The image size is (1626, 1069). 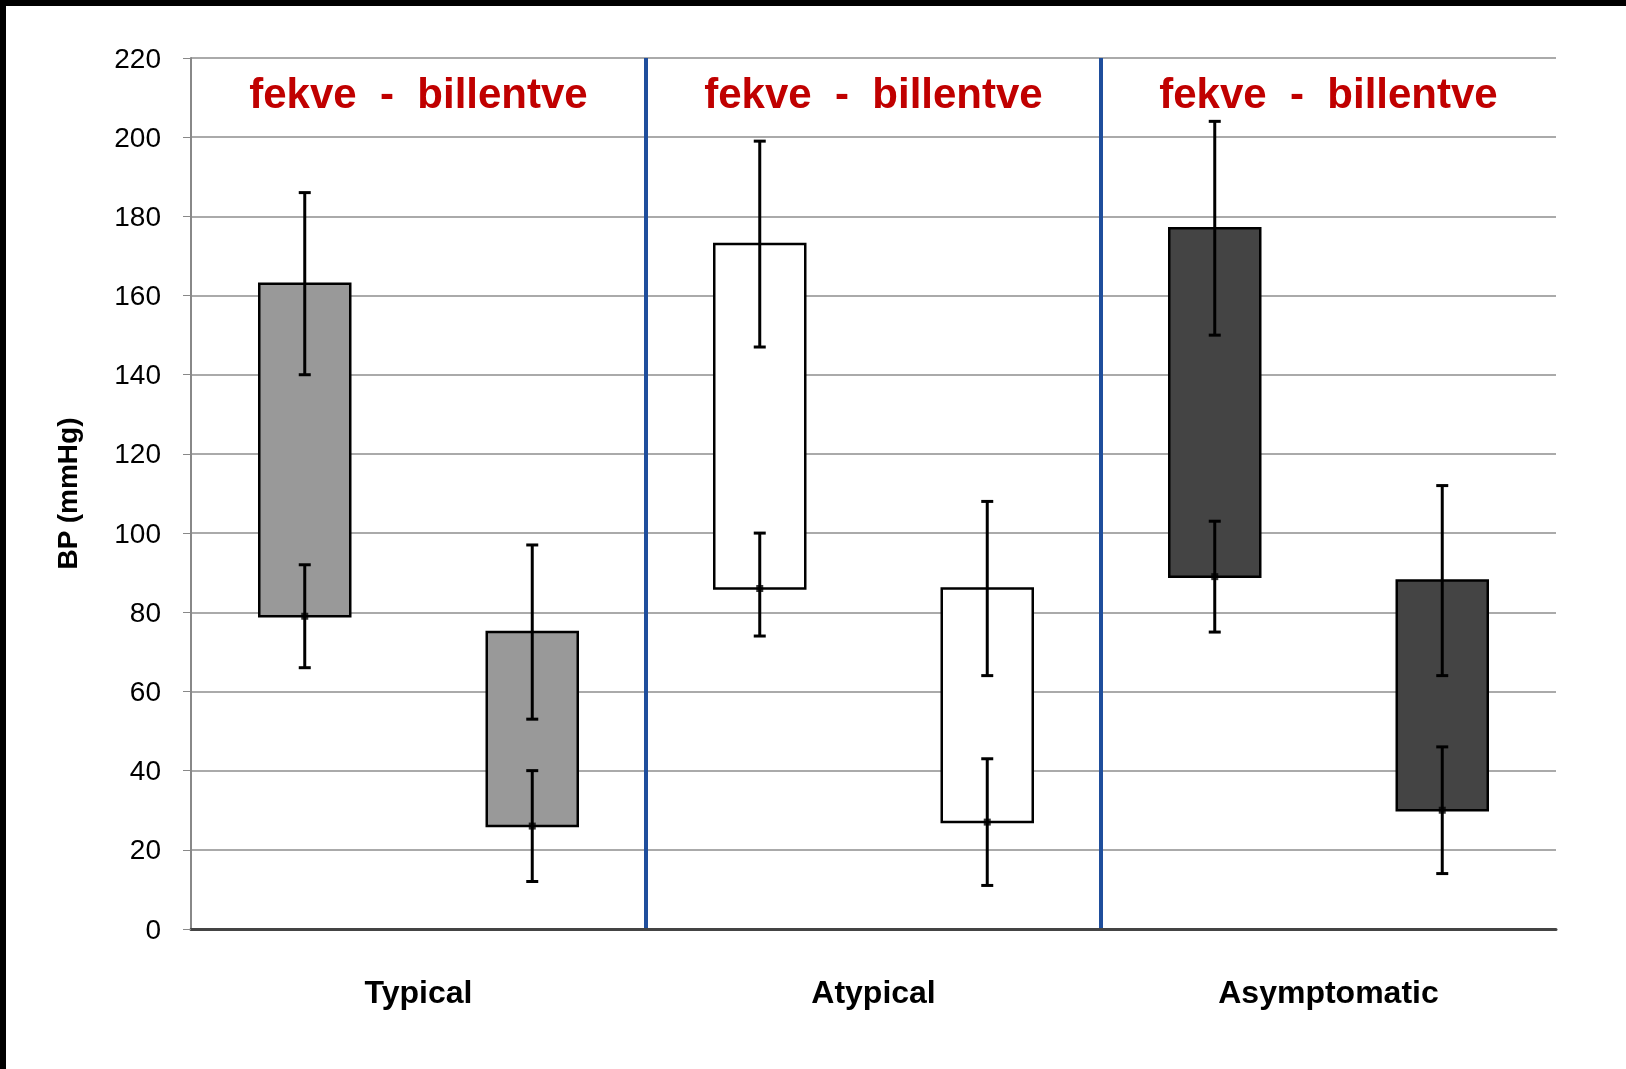 I want to click on text: Asymptomatic, so click(x=1328, y=992).